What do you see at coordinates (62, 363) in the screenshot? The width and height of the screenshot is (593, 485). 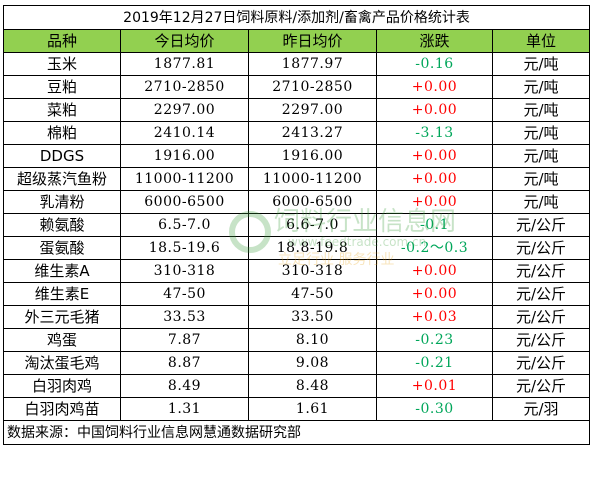 I see `row-variety: 淘汰蛋毛鸡` at bounding box center [62, 363].